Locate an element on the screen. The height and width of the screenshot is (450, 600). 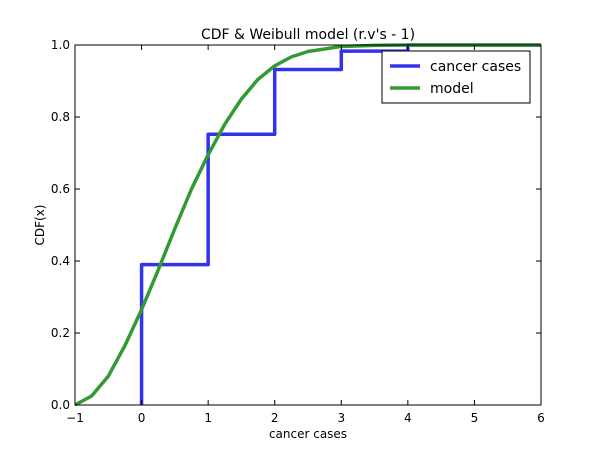
legend-box is located at coordinates (456, 77).